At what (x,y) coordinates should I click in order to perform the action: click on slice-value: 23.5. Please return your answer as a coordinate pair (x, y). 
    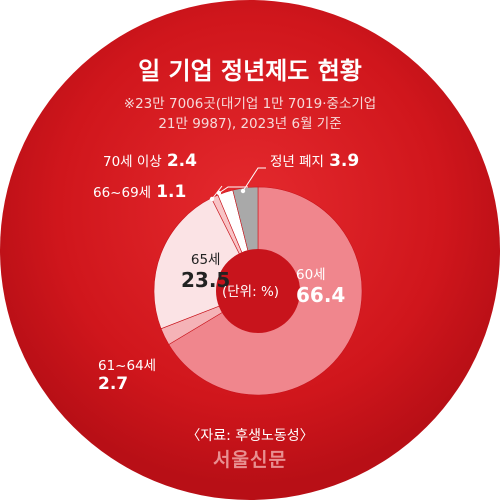
    Looking at the image, I should click on (206, 279).